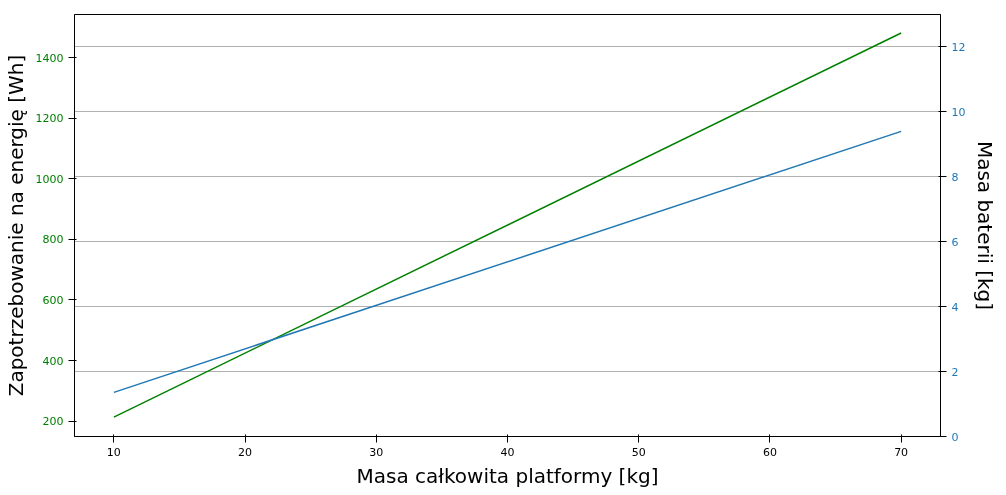 The image size is (1006, 495). What do you see at coordinates (769, 452) in the screenshot?
I see `x-tick-label: 60` at bounding box center [769, 452].